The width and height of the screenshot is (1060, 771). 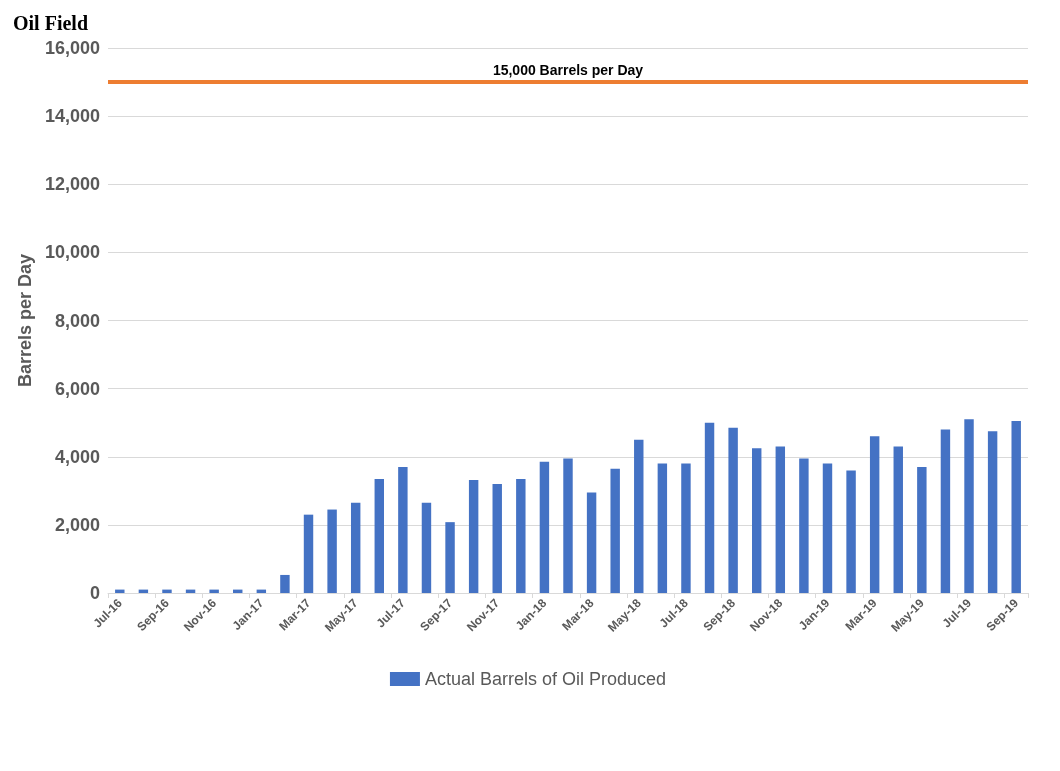 What do you see at coordinates (72, 116) in the screenshot?
I see `y-tick-label: 14,000` at bounding box center [72, 116].